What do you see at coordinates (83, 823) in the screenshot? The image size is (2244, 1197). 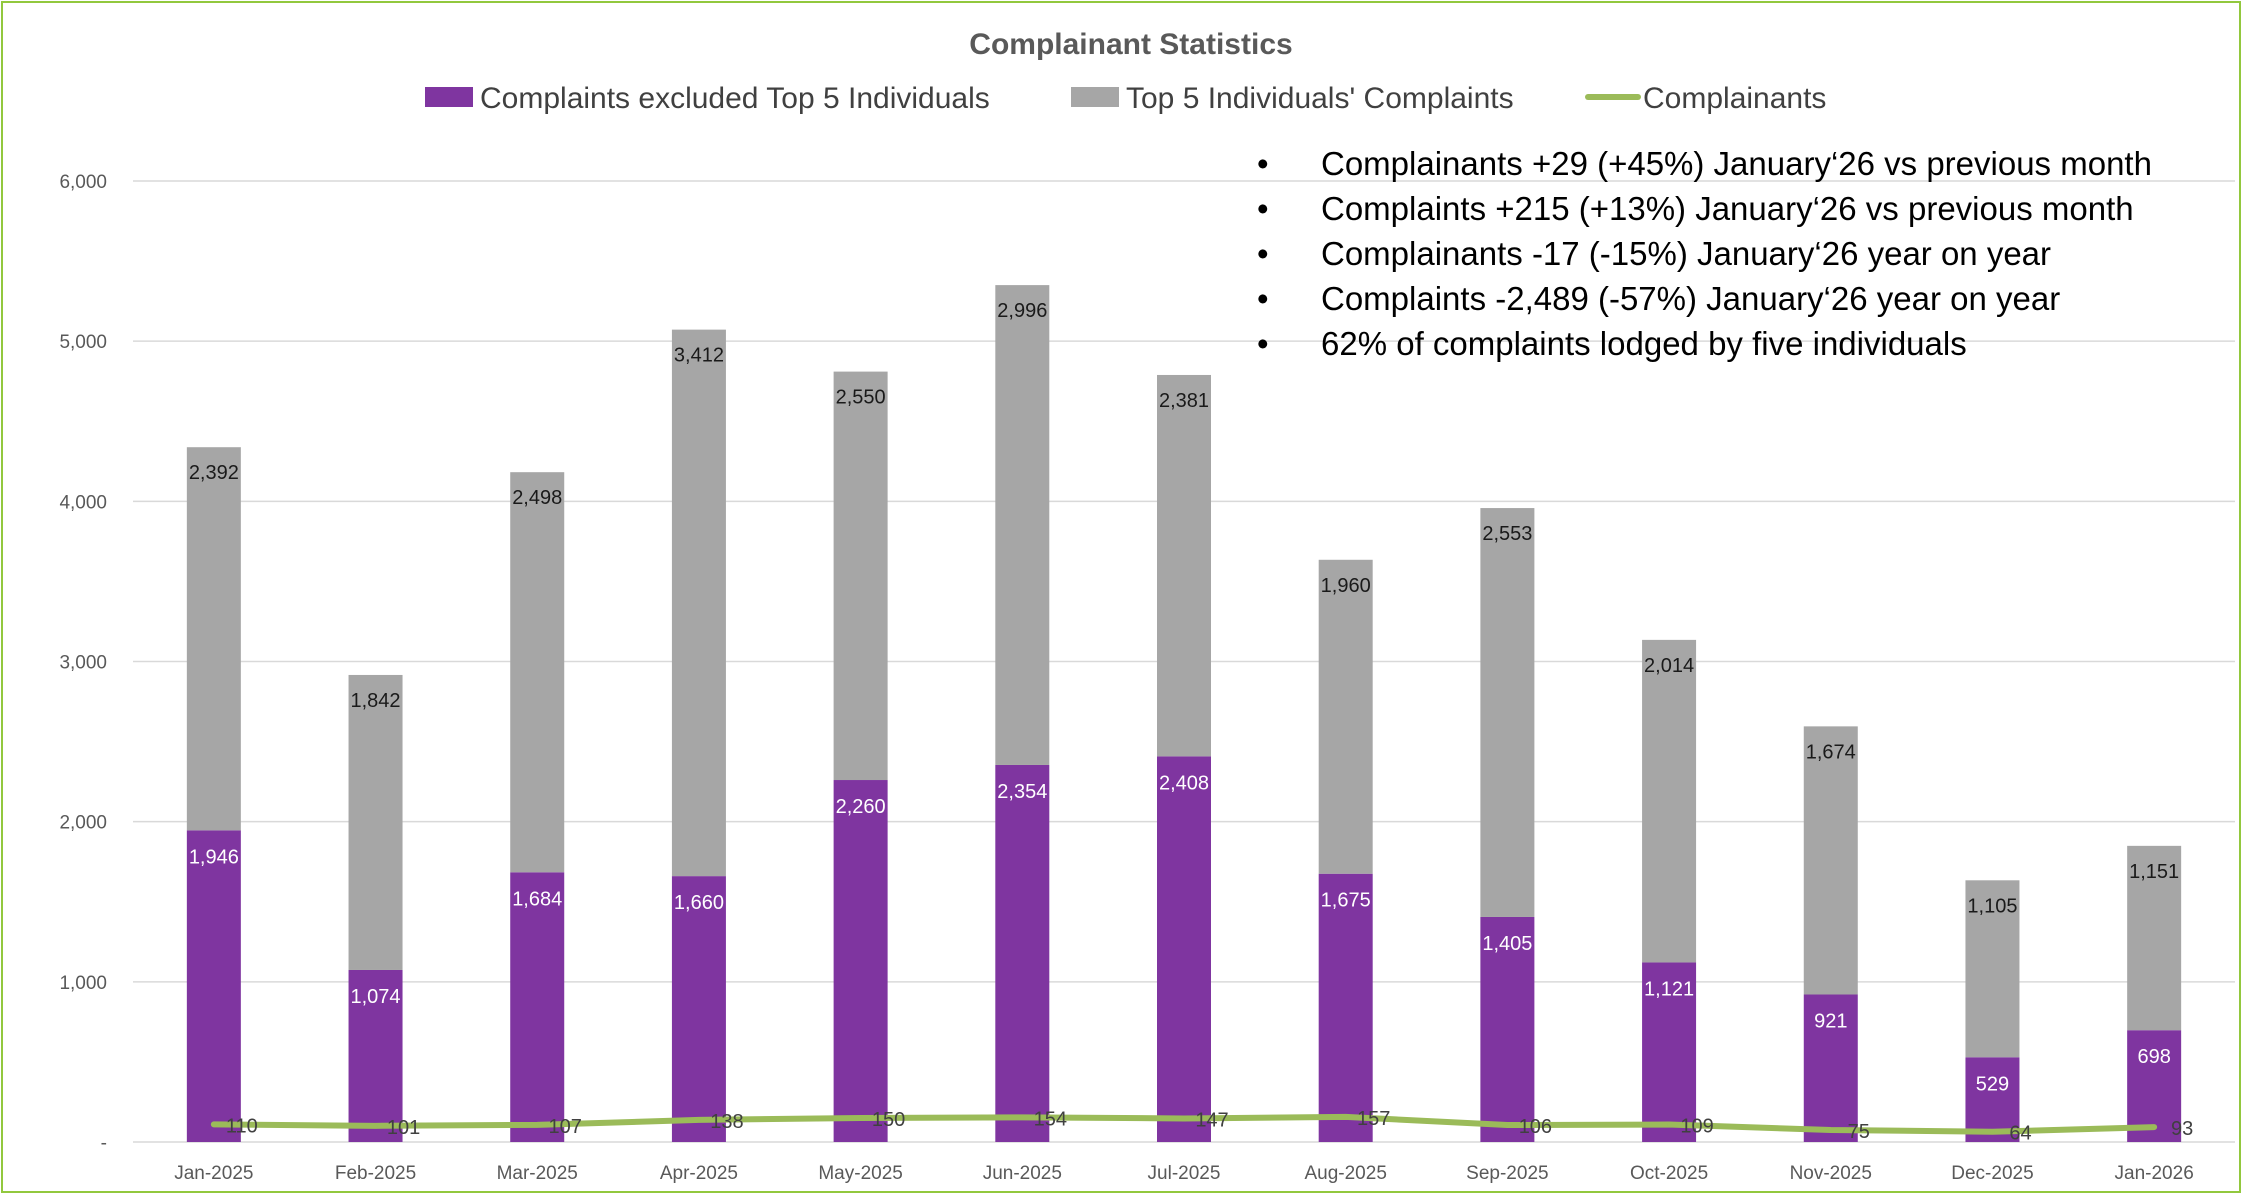 I see `y-tick-label: 2,000` at bounding box center [83, 823].